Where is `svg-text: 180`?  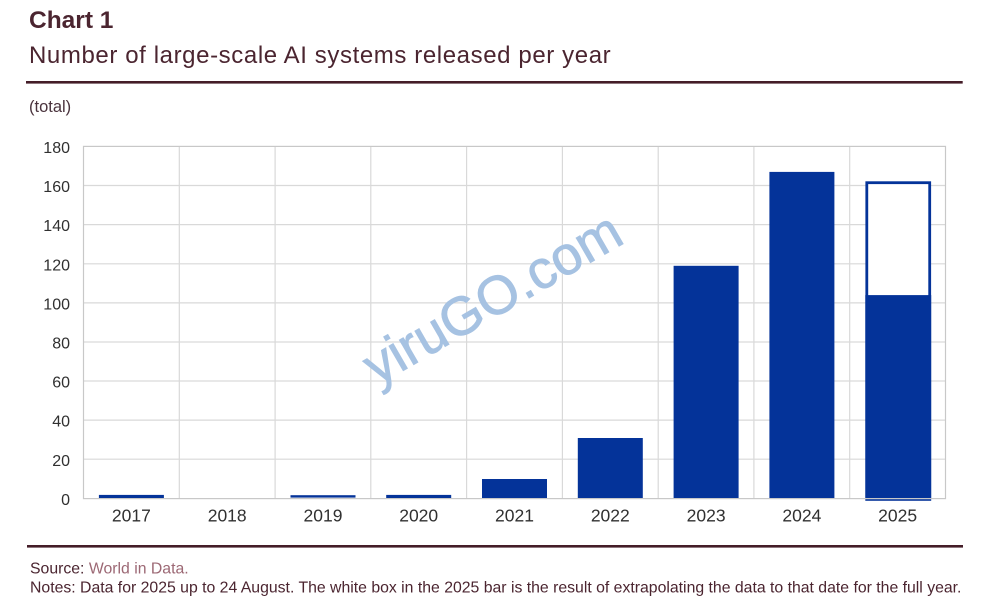
svg-text: 180 is located at coordinates (56, 148).